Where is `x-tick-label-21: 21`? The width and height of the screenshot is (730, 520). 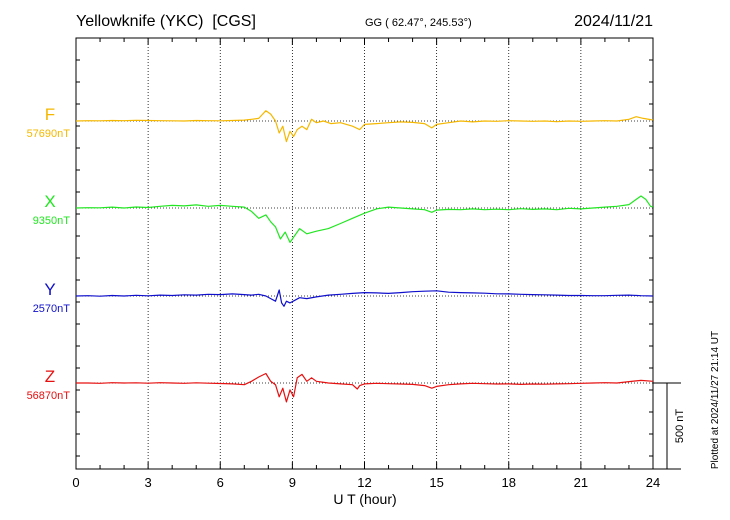
x-tick-label-21: 21 is located at coordinates (581, 482).